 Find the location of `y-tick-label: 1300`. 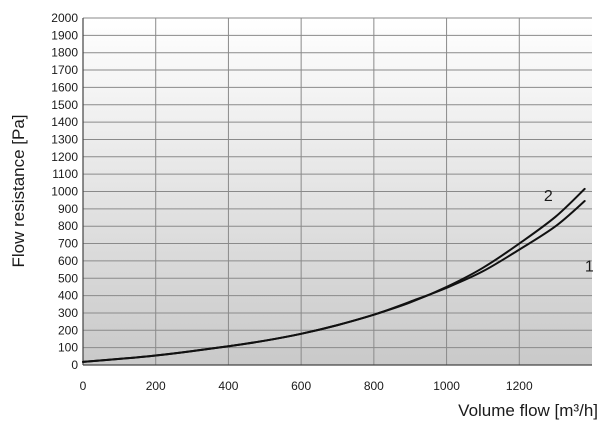

y-tick-label: 1300 is located at coordinates (64, 139).